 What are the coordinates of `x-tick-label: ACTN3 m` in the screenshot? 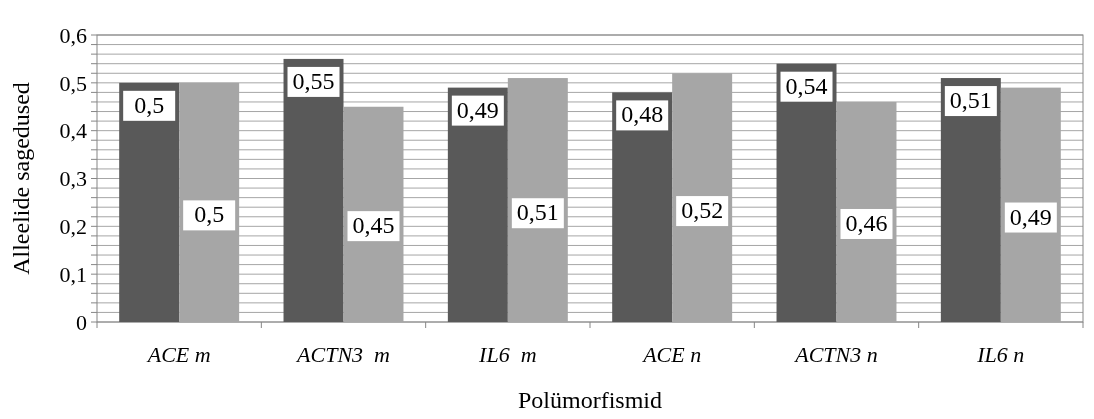 It's located at (342, 354).